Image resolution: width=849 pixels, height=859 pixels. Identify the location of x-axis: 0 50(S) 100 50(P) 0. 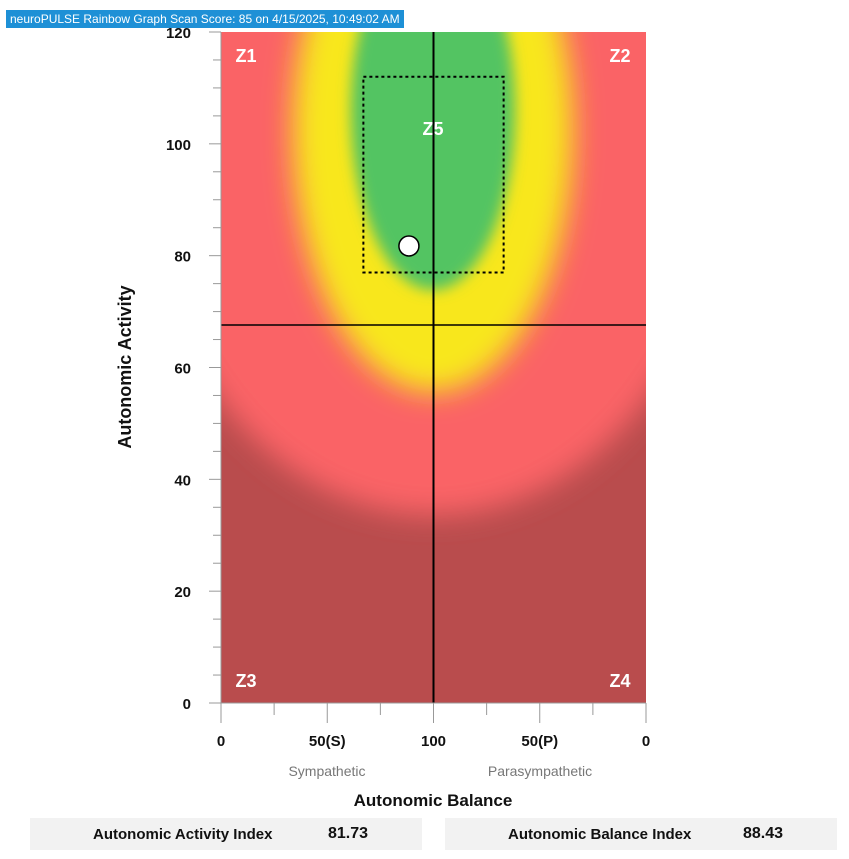
(433, 726).